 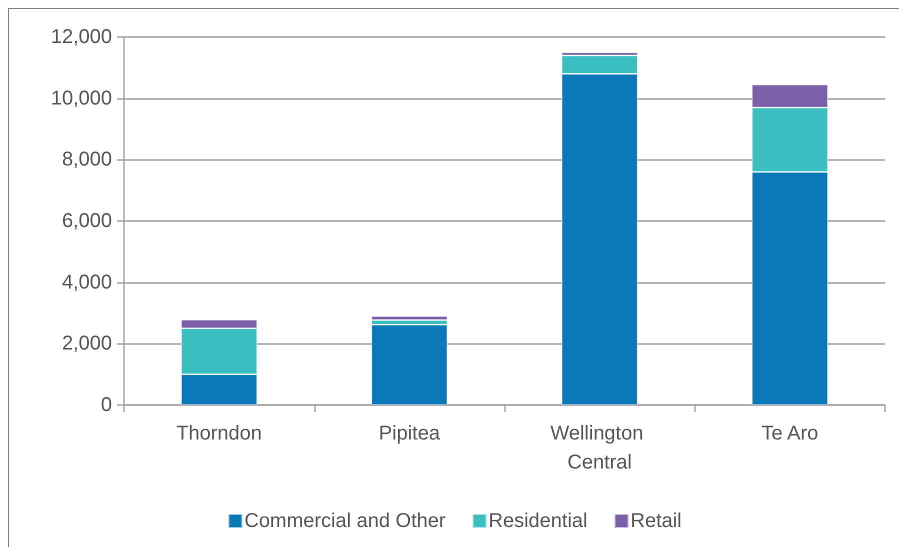 What do you see at coordinates (599, 448) in the screenshot?
I see `x-tick-label: Wellington Central` at bounding box center [599, 448].